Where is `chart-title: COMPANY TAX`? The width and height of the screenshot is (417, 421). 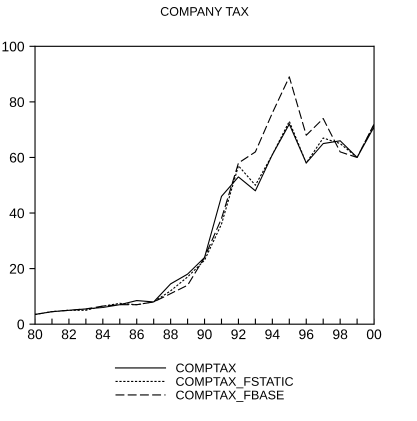 chart-title: COMPANY TAX is located at coordinates (204, 11).